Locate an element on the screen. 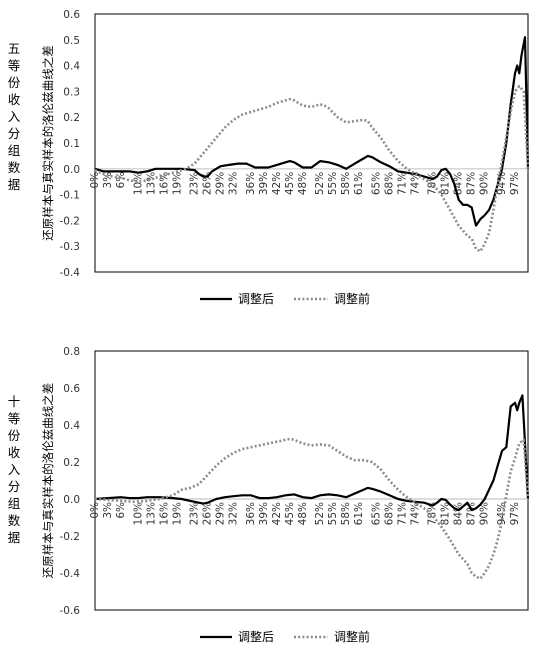  y-tick-label: 0.8 is located at coordinates (71, 352).